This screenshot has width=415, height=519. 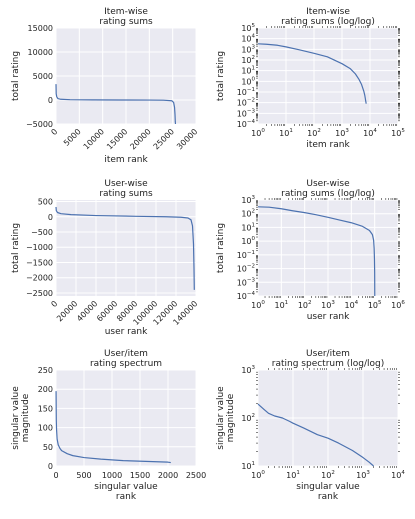 I want to click on x-tick-label-exponent: 3, so click(x=333, y=303).